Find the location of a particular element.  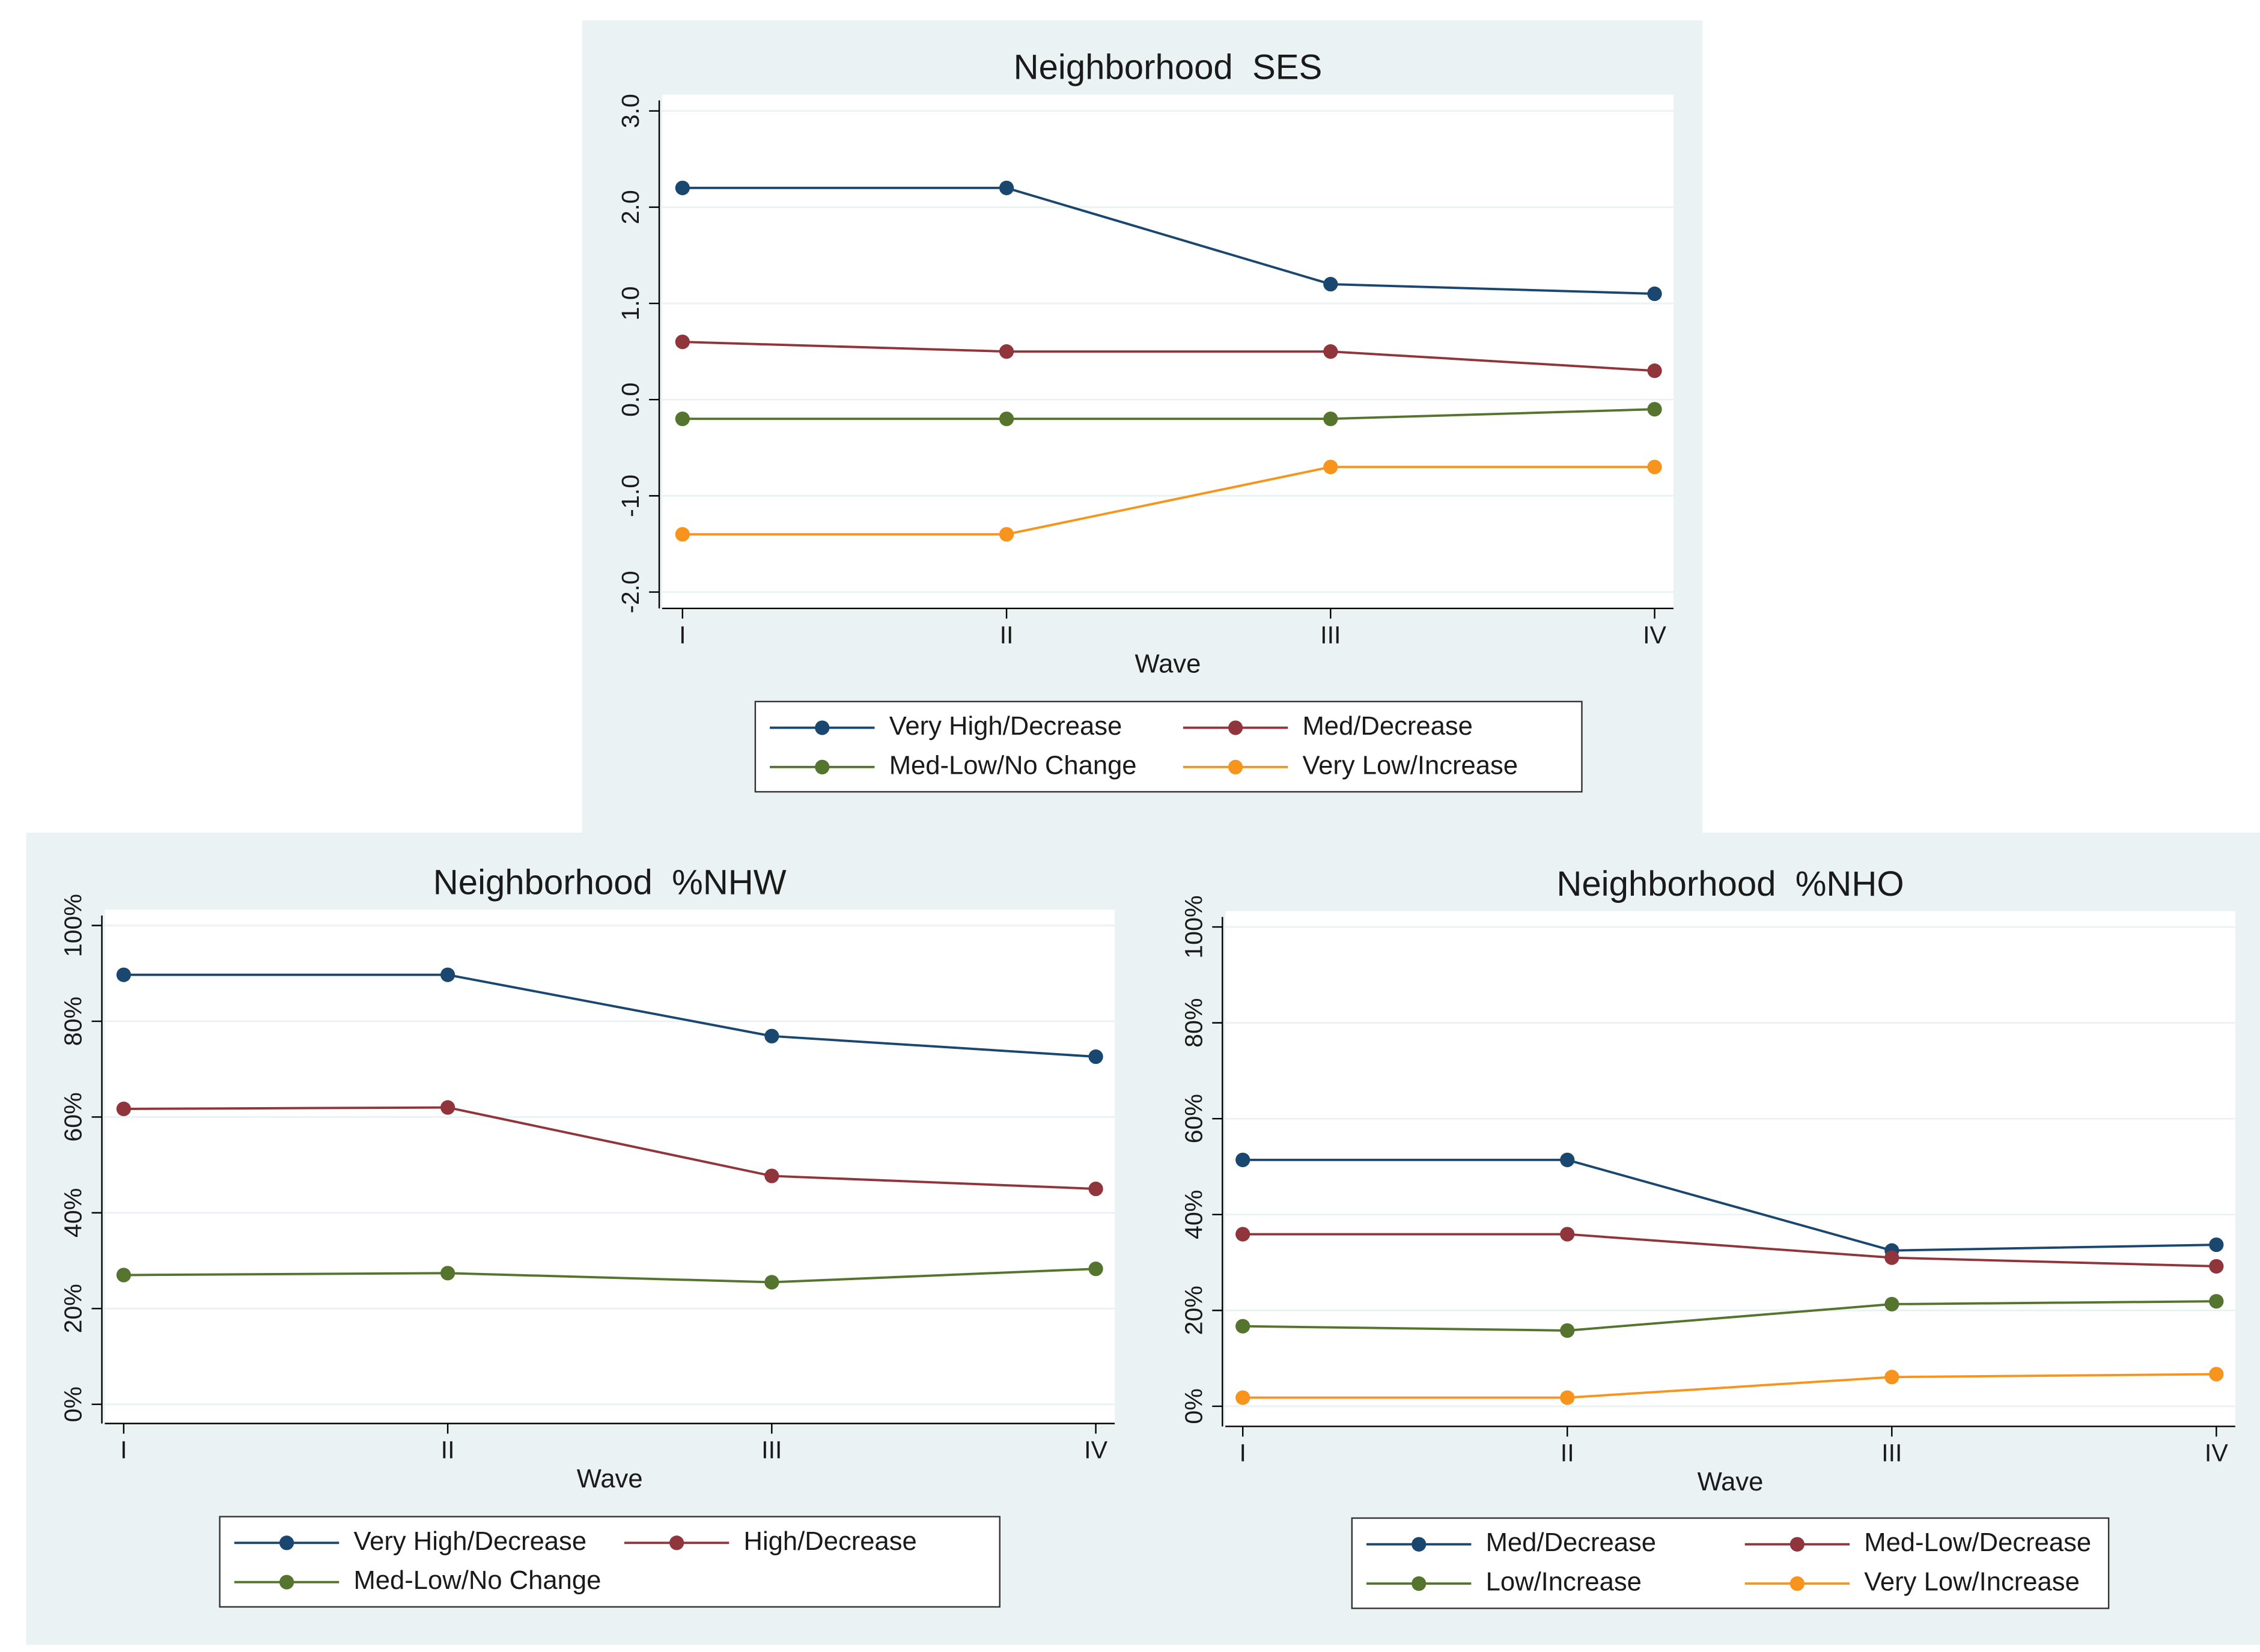

y-tick-label: 3.0 is located at coordinates (631, 111).